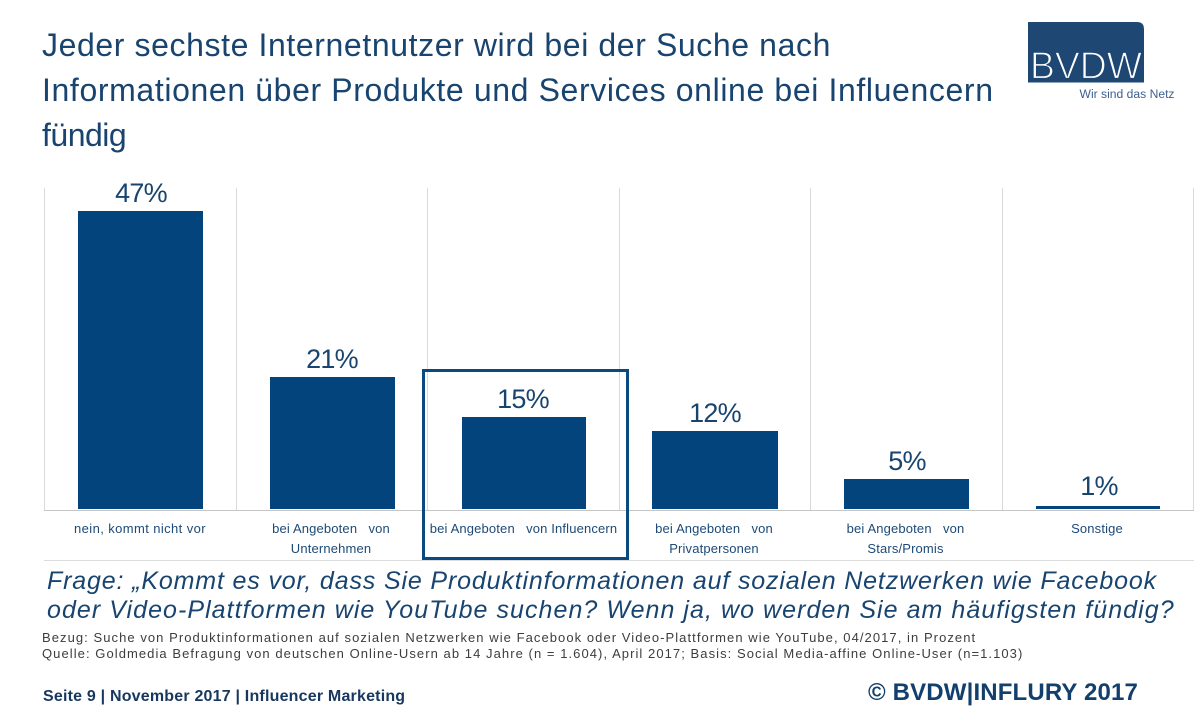 The image size is (1198, 711). What do you see at coordinates (1086, 67) in the screenshot?
I see `svg-text: BVDW` at bounding box center [1086, 67].